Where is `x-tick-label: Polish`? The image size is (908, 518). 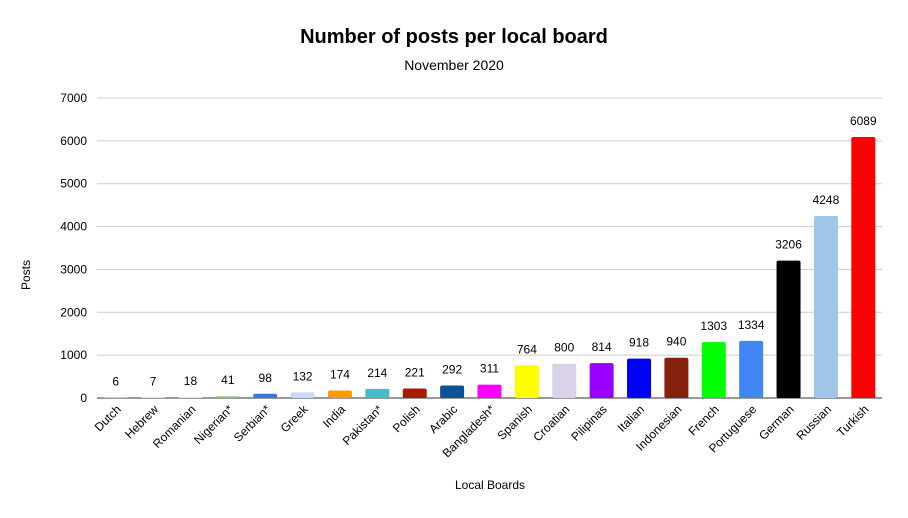
x-tick-label: Polish is located at coordinates (406, 418).